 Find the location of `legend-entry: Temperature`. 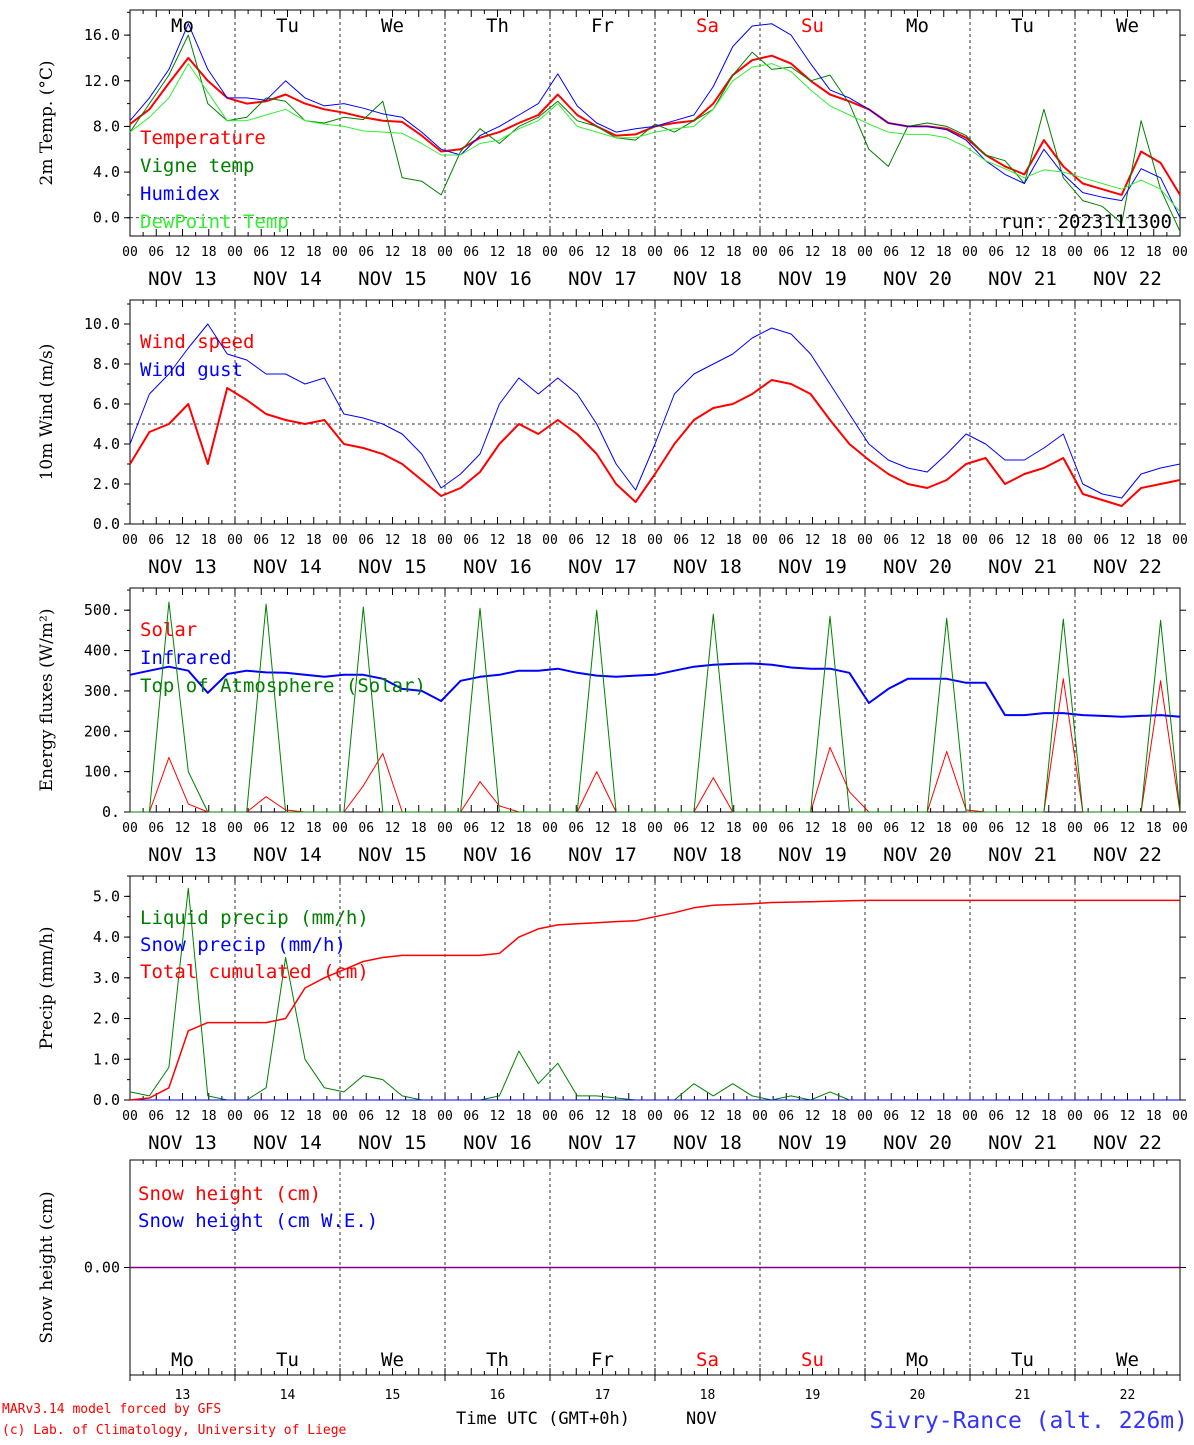

legend-entry: Temperature is located at coordinates (203, 138).